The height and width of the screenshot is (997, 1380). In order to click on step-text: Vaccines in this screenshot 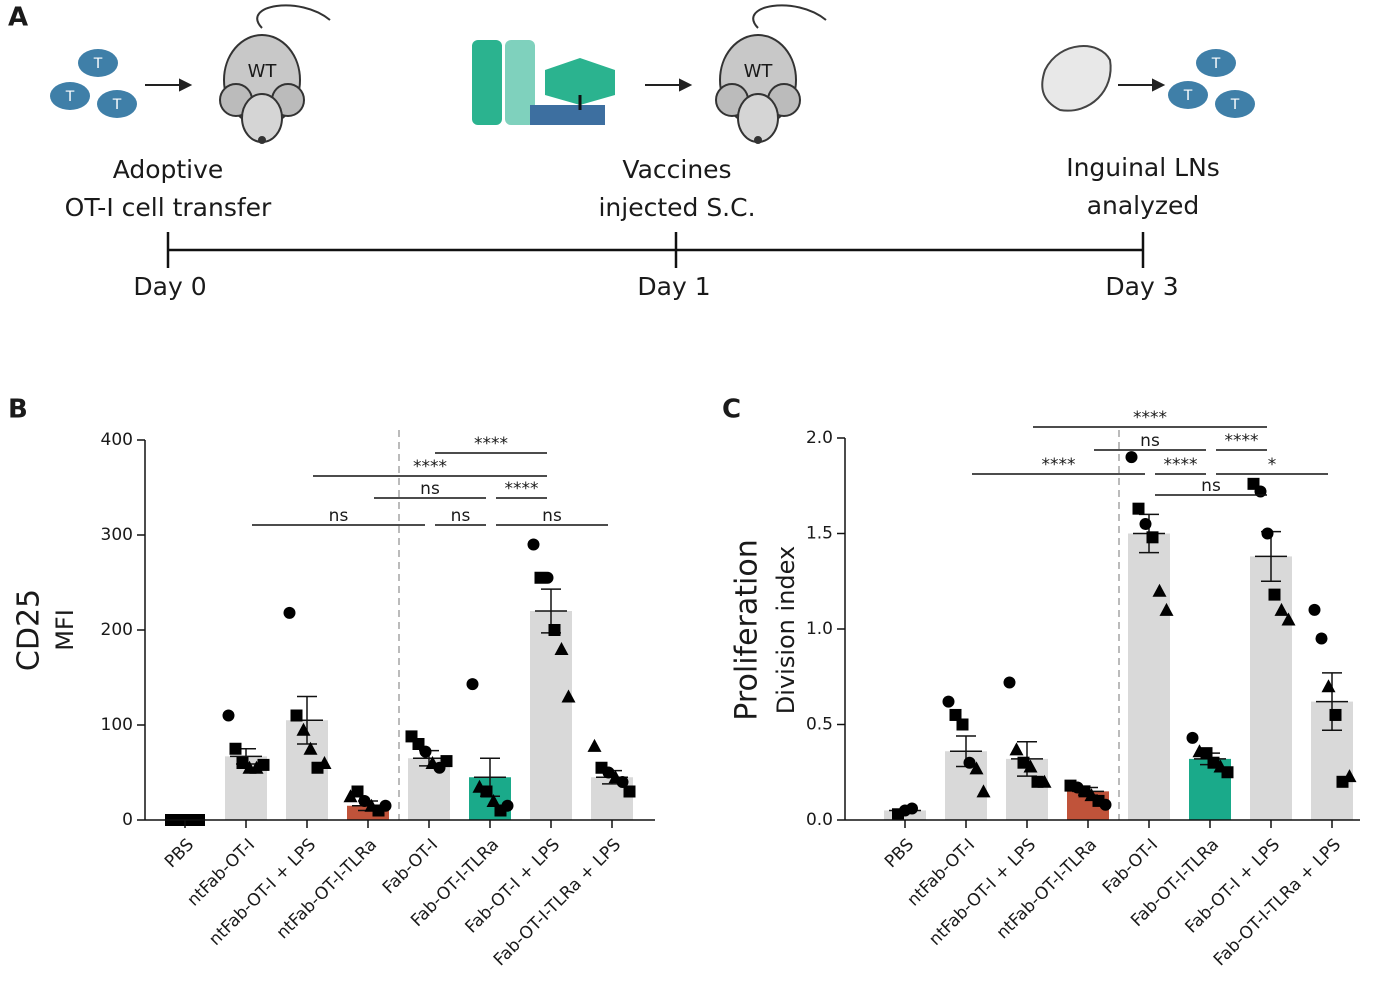, I will do `click(676, 169)`.